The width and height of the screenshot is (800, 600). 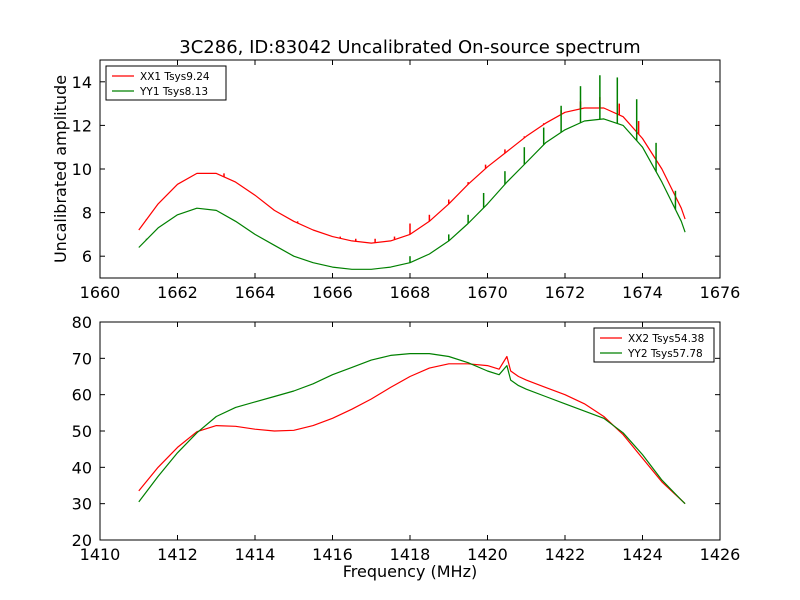 What do you see at coordinates (82, 322) in the screenshot?
I see `y-tick-label: 80` at bounding box center [82, 322].